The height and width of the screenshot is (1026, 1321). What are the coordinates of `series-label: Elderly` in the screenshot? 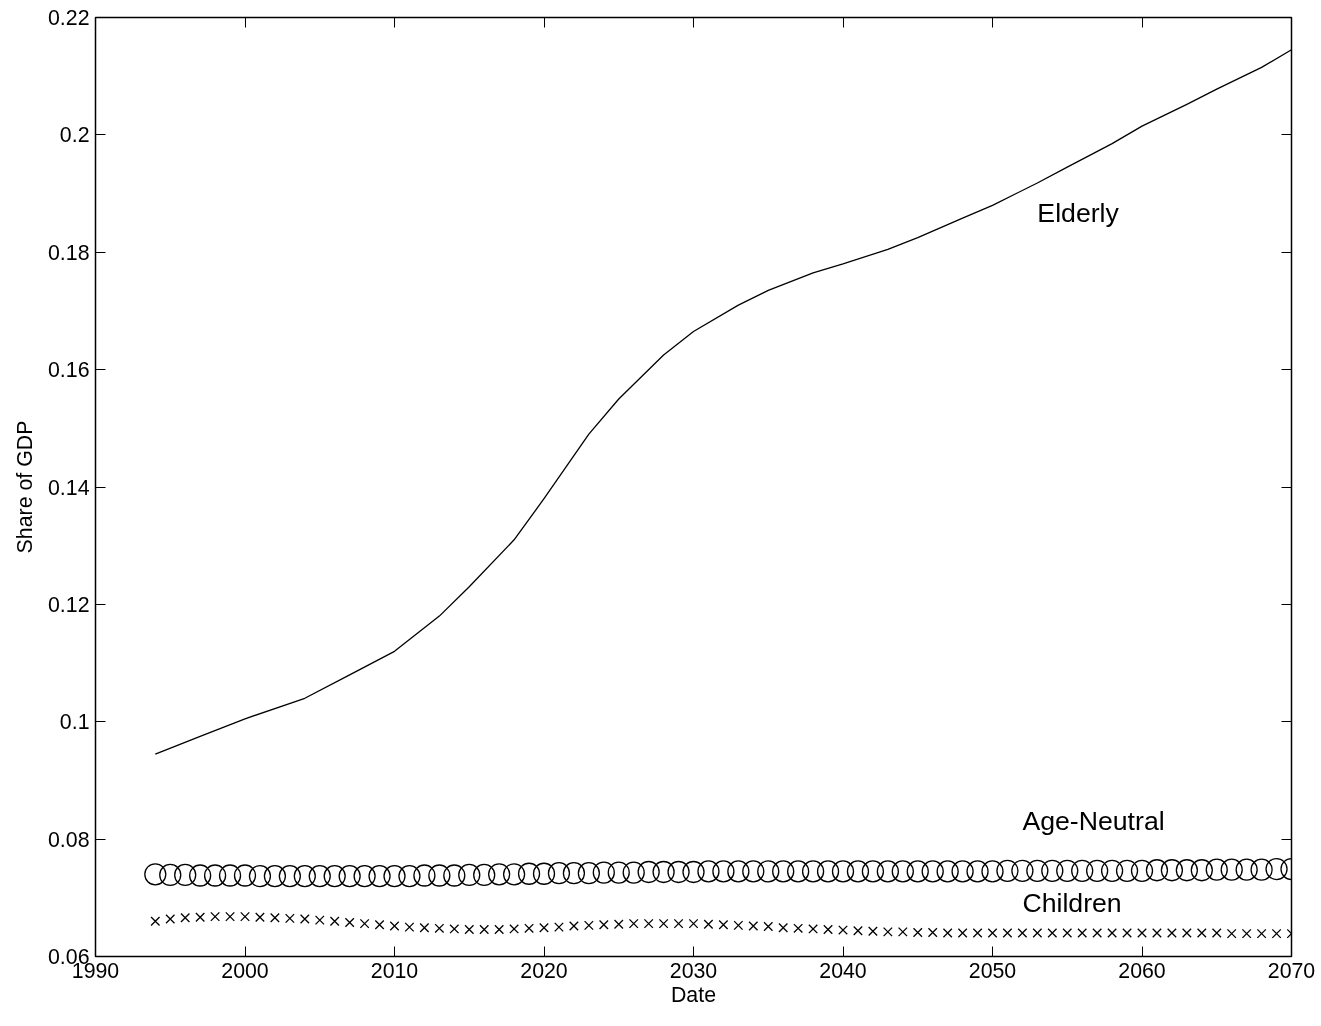 It's located at (1078, 213).